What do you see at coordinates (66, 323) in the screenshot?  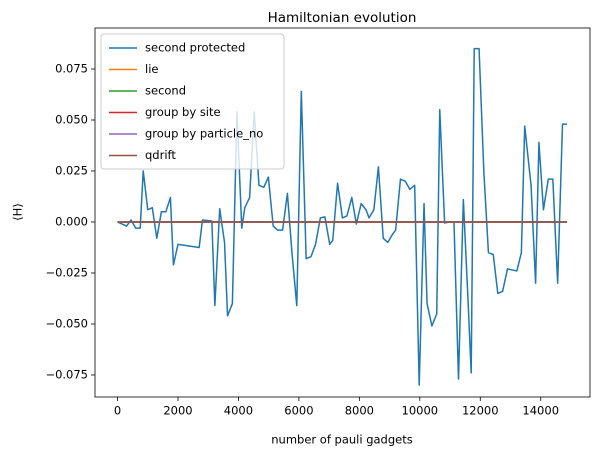 I see `y-tick-label: −0.050` at bounding box center [66, 323].